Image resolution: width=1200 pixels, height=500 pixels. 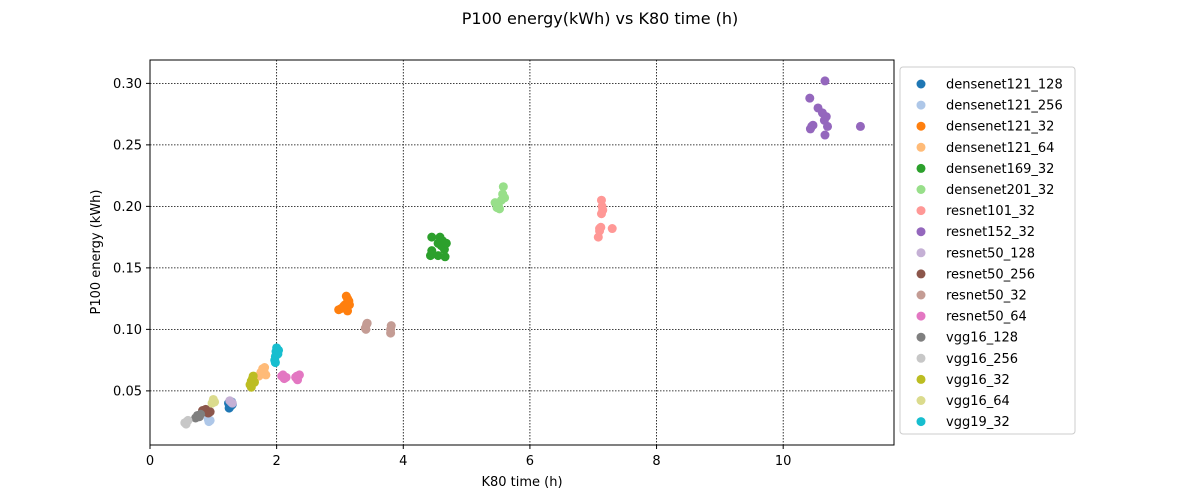 I want to click on y-tick-label: 0.15, so click(x=127, y=268).